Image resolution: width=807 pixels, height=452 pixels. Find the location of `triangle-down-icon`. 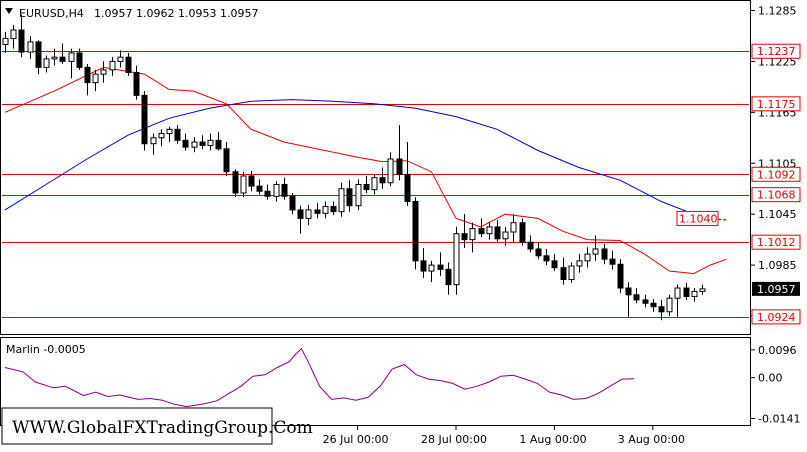

triangle-down-icon is located at coordinates (9, 11).